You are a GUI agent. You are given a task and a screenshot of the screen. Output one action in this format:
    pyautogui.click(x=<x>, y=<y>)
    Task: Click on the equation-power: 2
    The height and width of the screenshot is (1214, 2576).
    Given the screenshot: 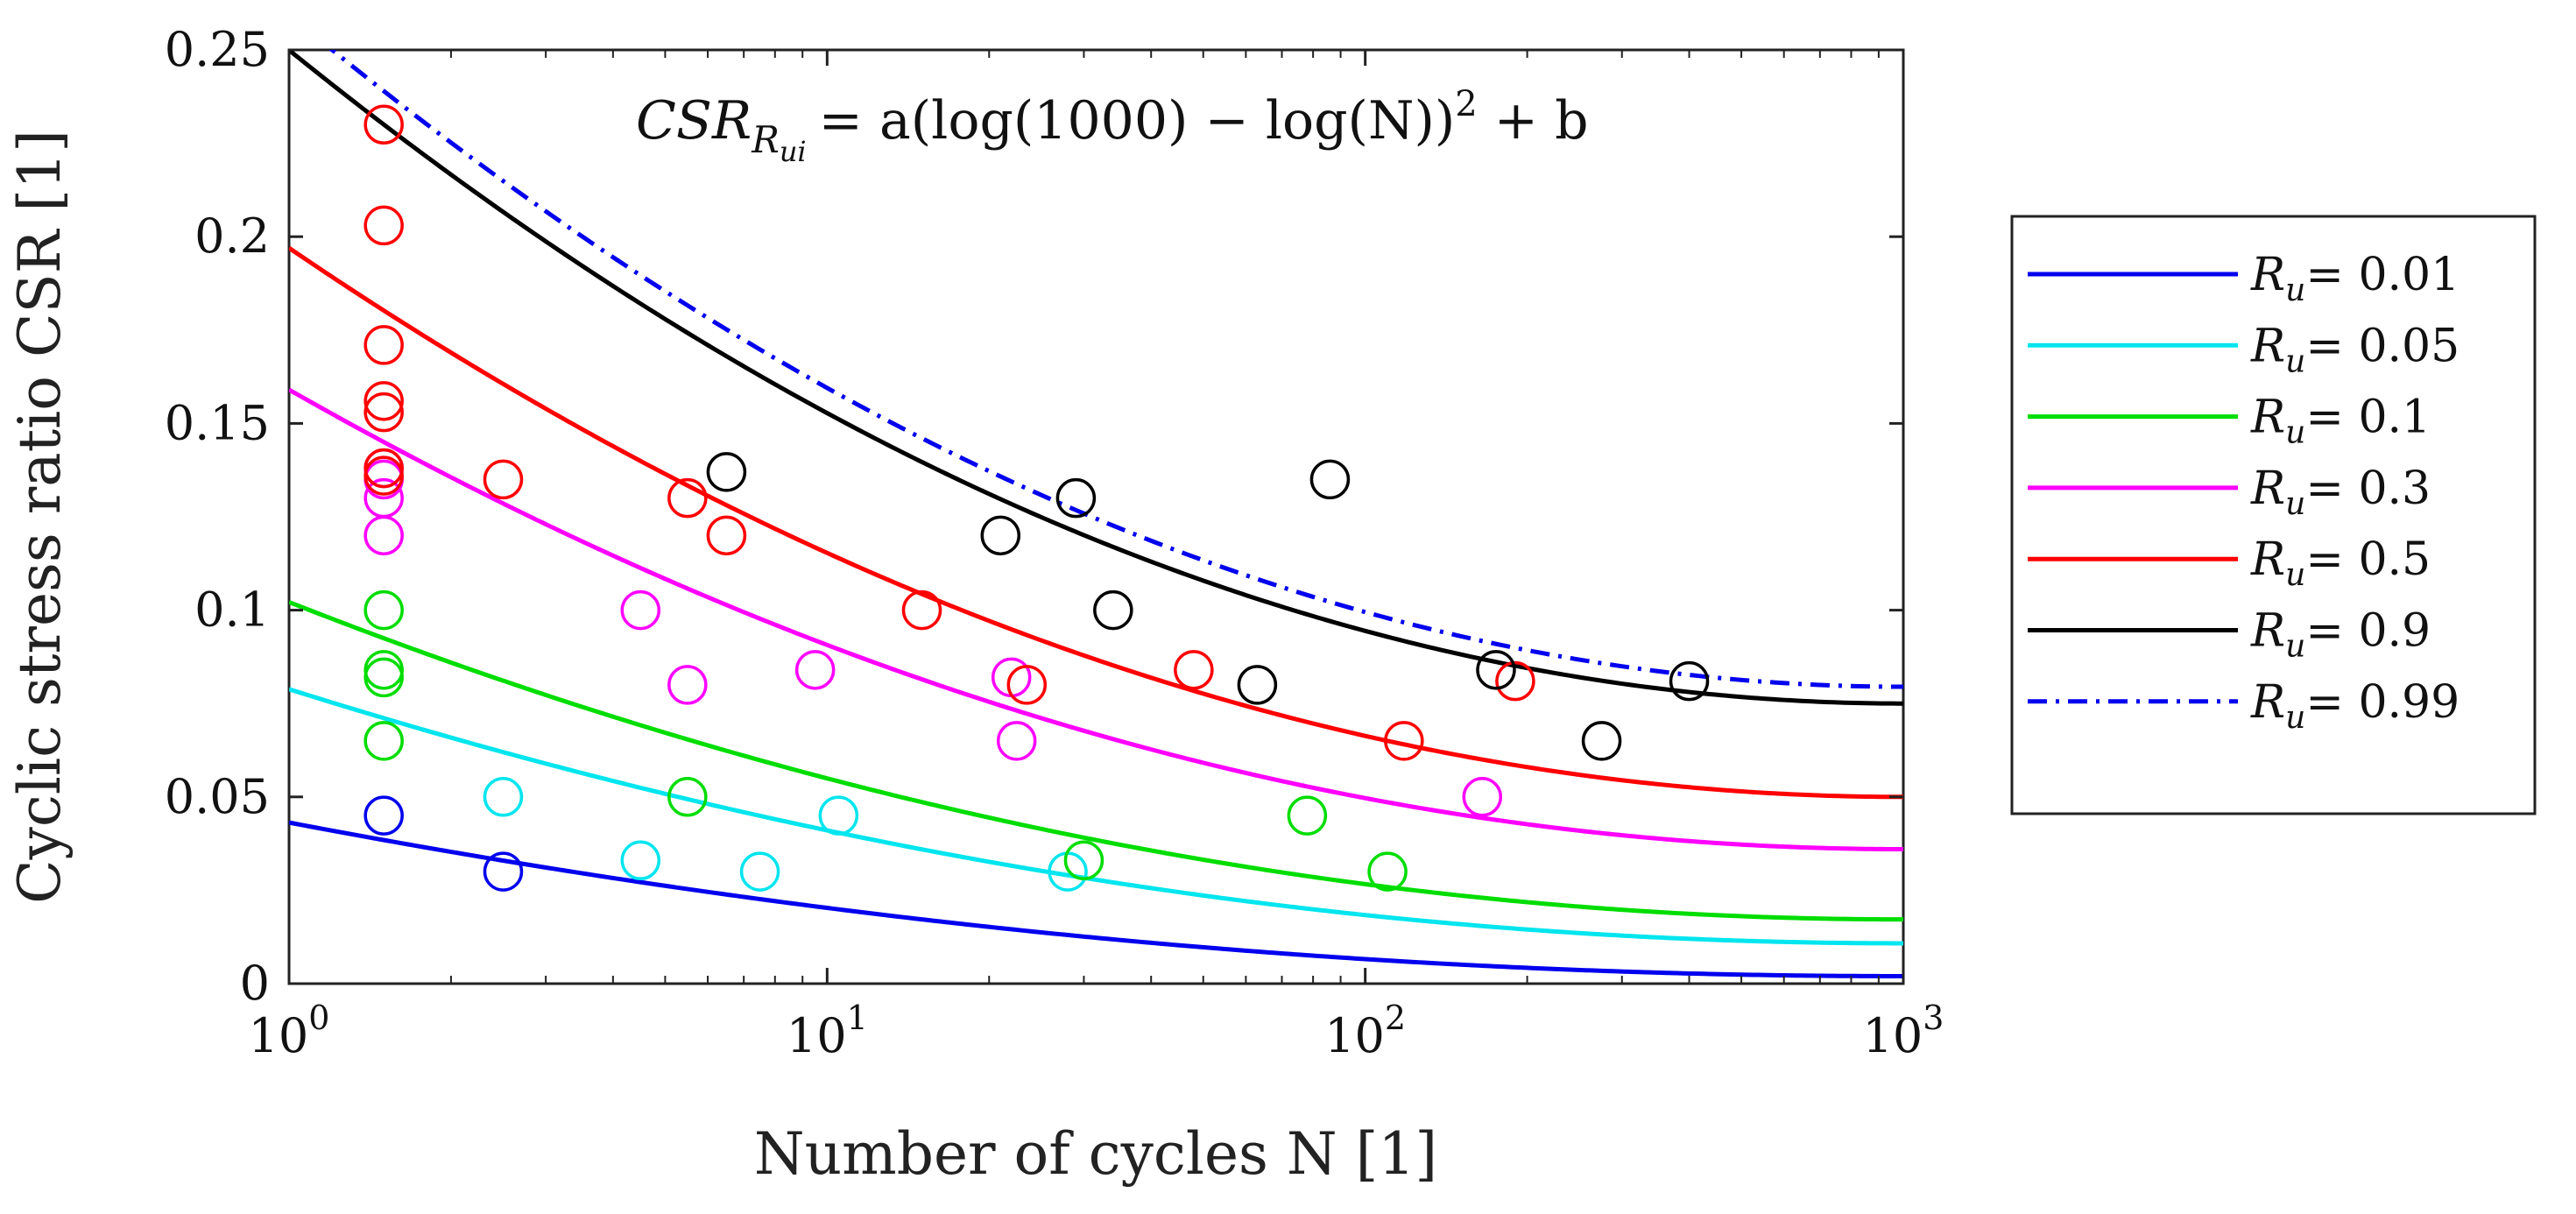 What is the action you would take?
    pyautogui.click(x=1466, y=104)
    